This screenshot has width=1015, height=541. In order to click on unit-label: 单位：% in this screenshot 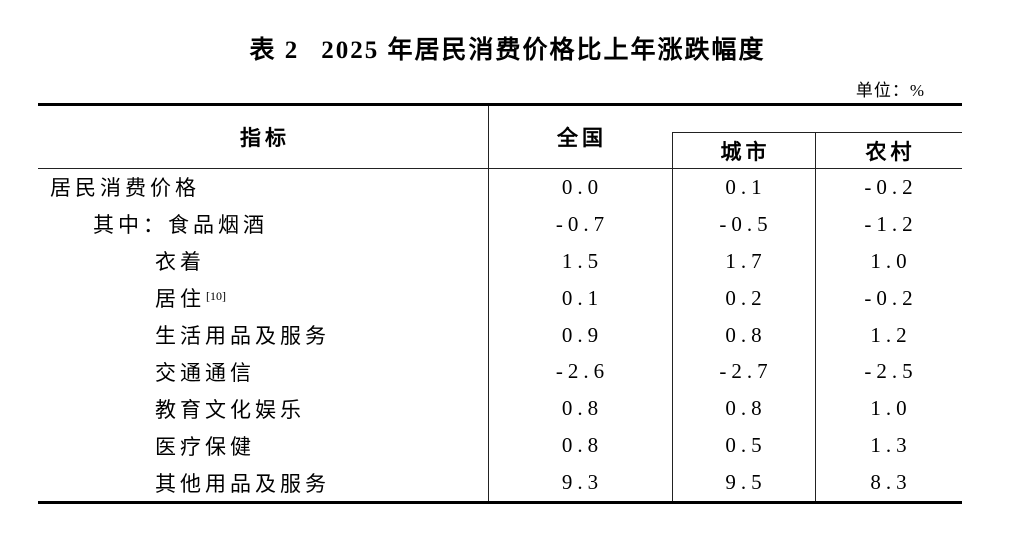, I will do `click(890, 90)`.